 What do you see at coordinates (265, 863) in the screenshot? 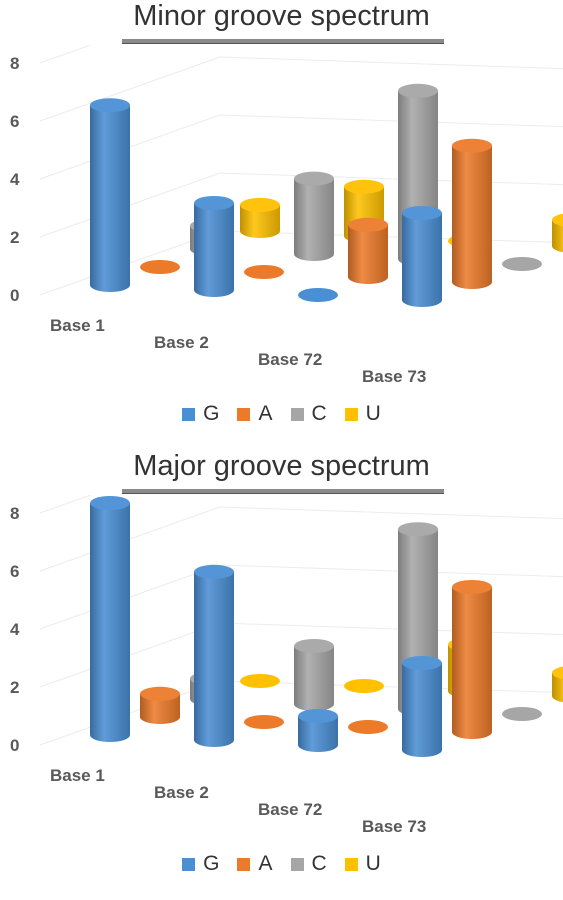
I see `legend-label: A` at bounding box center [265, 863].